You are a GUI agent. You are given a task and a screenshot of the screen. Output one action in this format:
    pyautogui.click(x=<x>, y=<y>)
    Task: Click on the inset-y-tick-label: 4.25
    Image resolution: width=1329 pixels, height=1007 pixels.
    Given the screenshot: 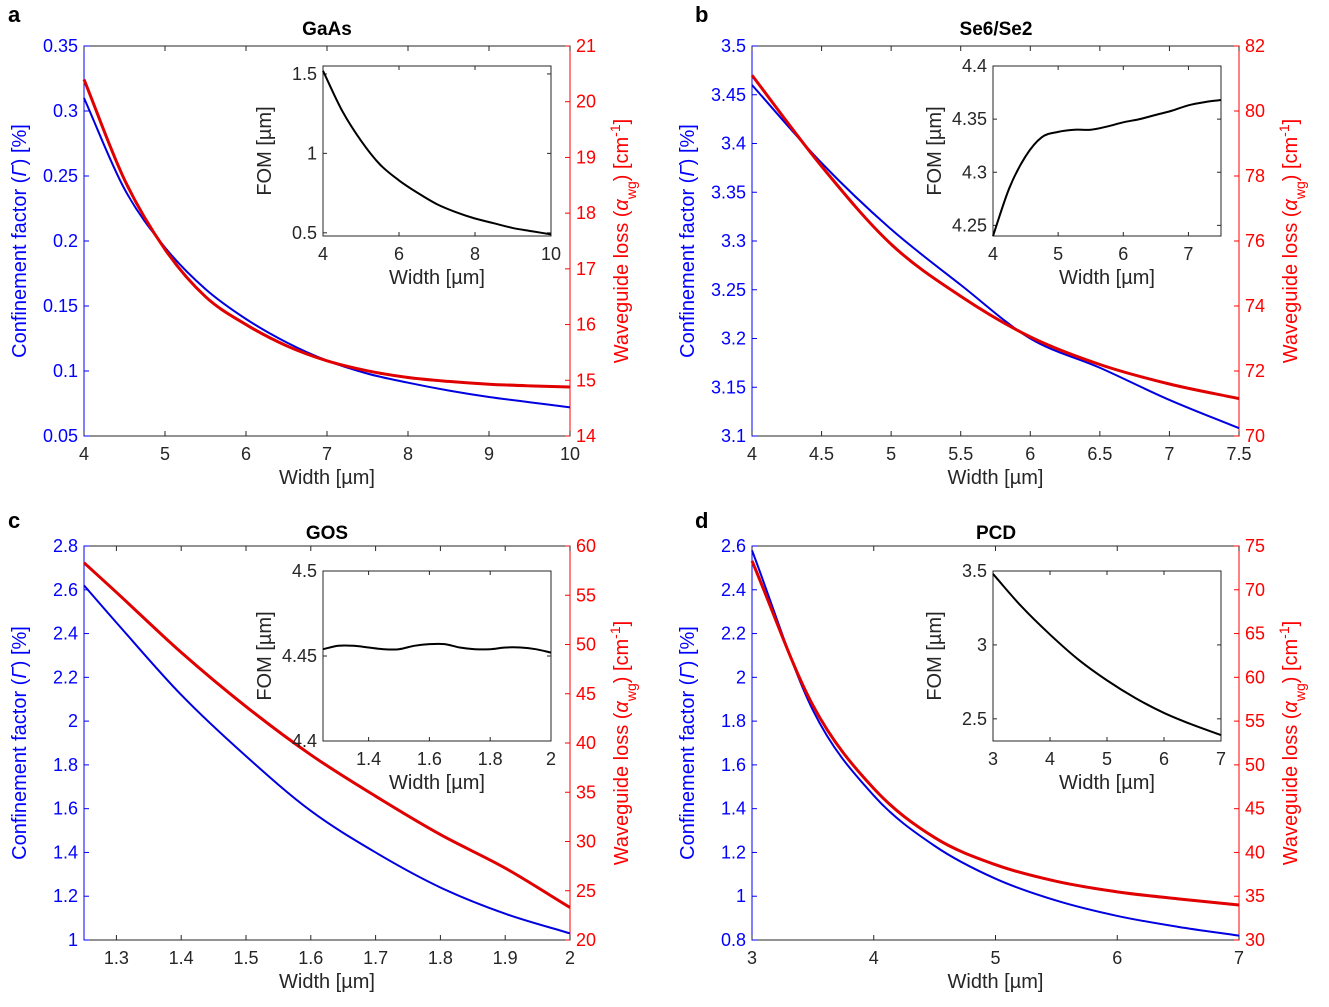 What is the action you would take?
    pyautogui.click(x=969, y=225)
    